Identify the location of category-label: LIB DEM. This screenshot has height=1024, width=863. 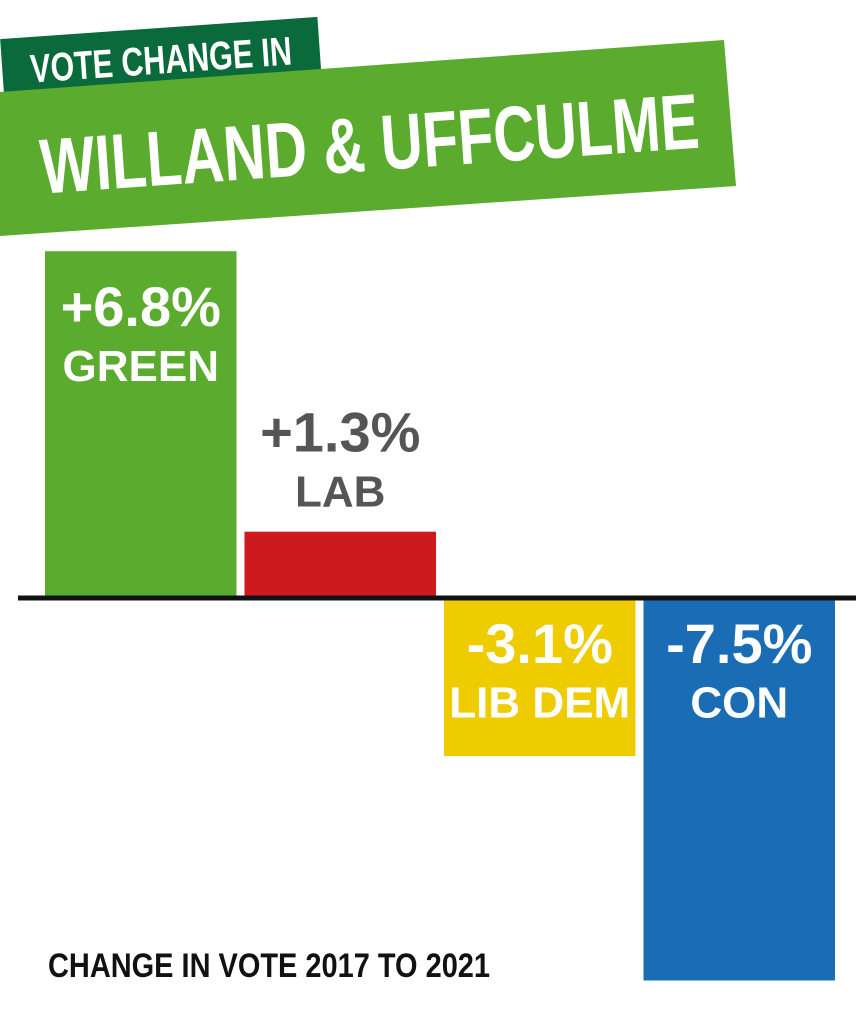
(539, 703).